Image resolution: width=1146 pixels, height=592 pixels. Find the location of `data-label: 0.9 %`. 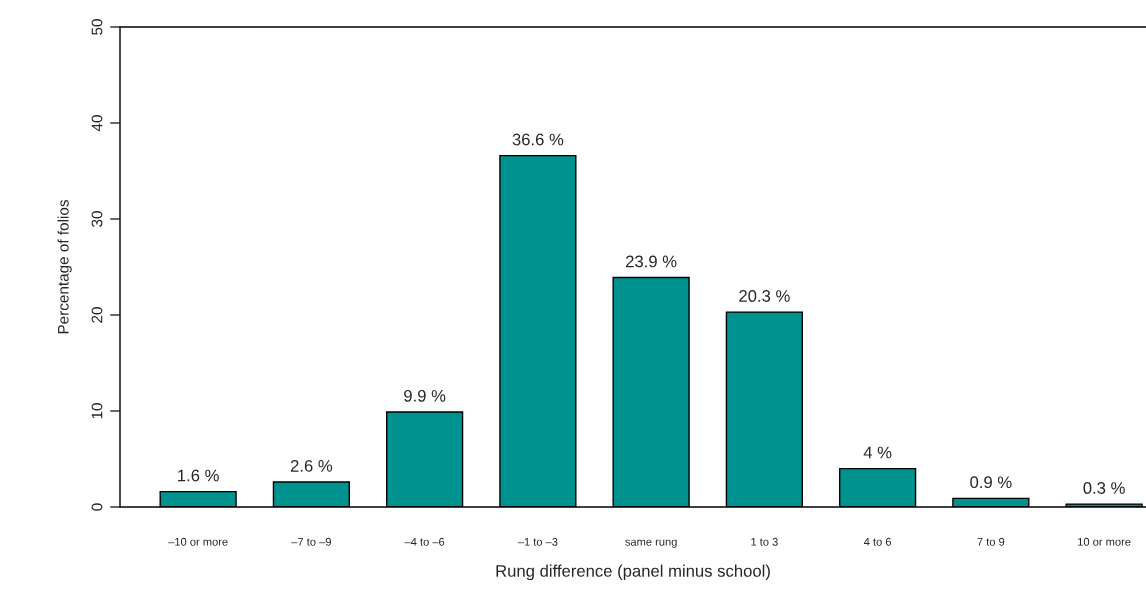

data-label: 0.9 % is located at coordinates (991, 482).